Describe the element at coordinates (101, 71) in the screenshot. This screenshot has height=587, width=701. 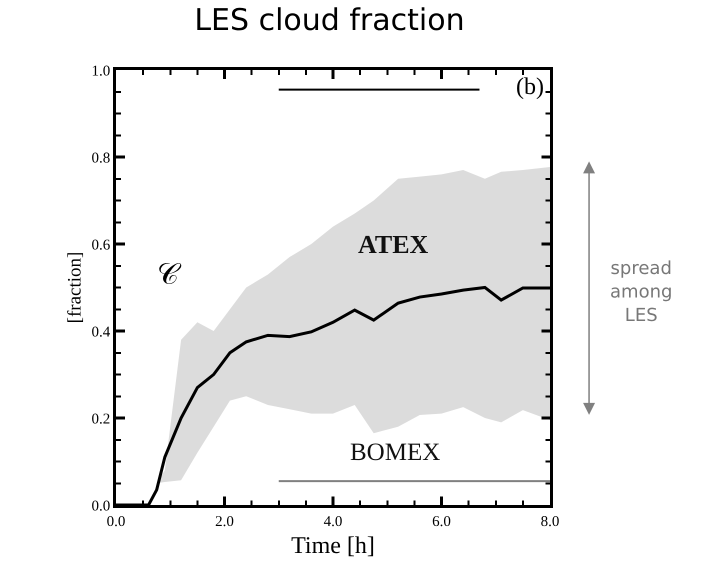
I see `y-tick-label: 1.0` at that location.